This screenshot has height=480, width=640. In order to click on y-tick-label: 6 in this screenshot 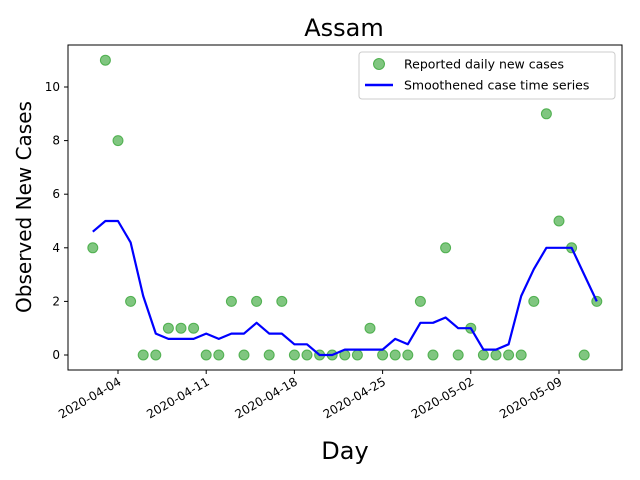, I will do `click(56, 194)`.